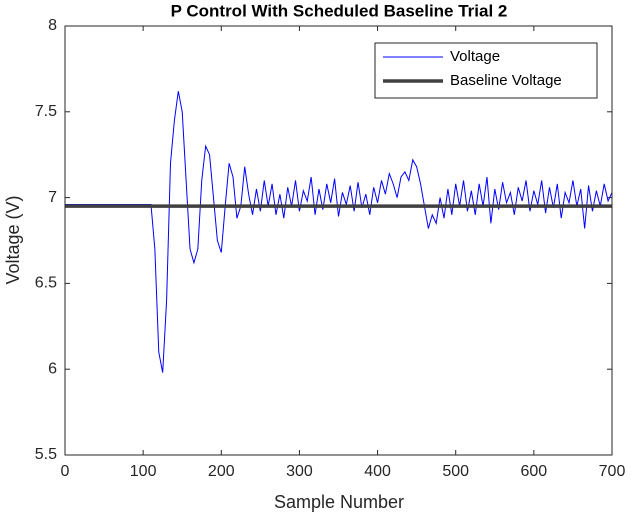  I want to click on x-tick-label: 400, so click(377, 471).